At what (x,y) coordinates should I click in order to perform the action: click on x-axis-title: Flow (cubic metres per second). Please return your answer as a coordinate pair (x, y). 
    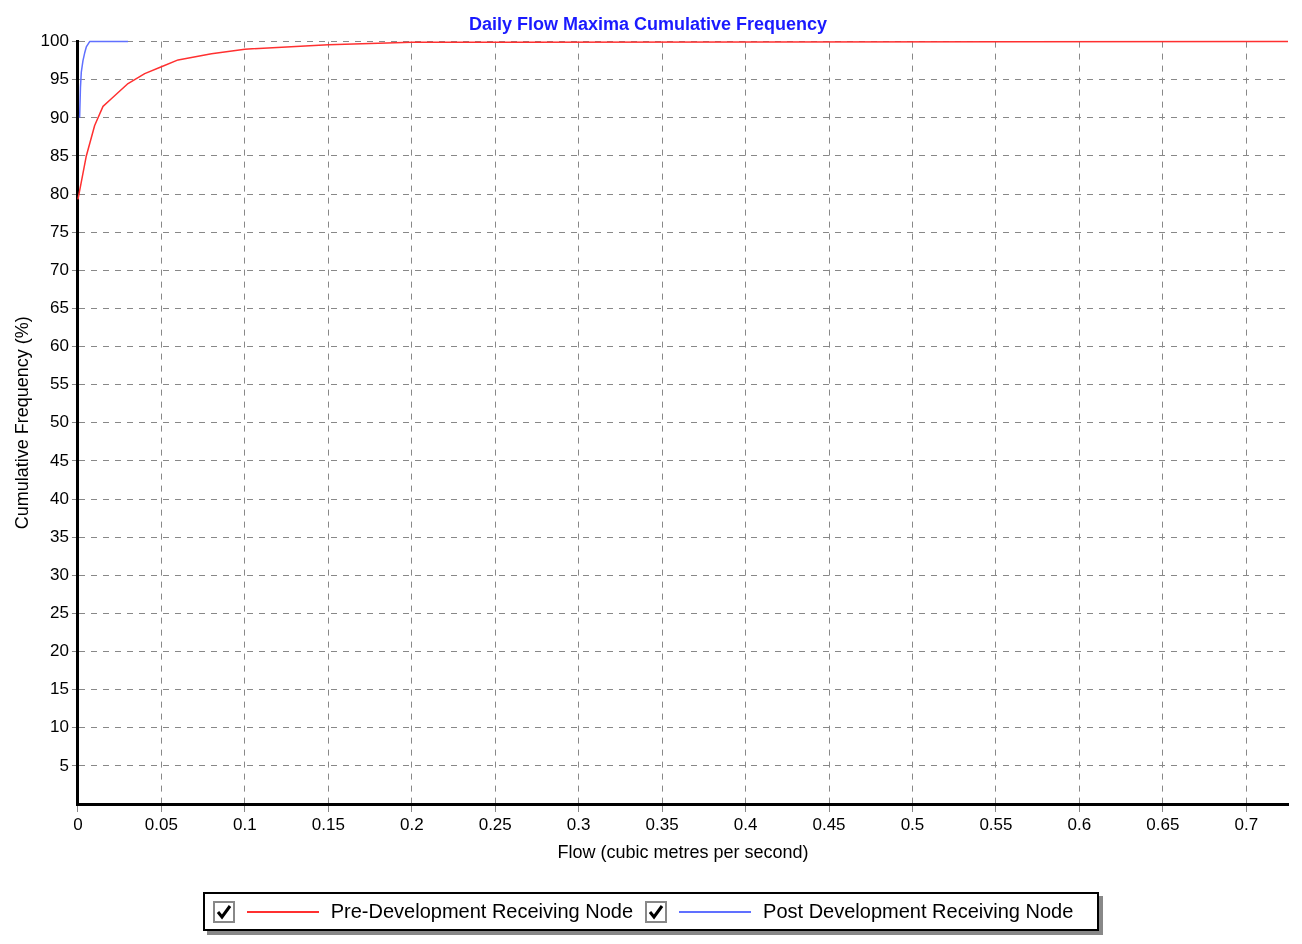
    Looking at the image, I should click on (683, 852).